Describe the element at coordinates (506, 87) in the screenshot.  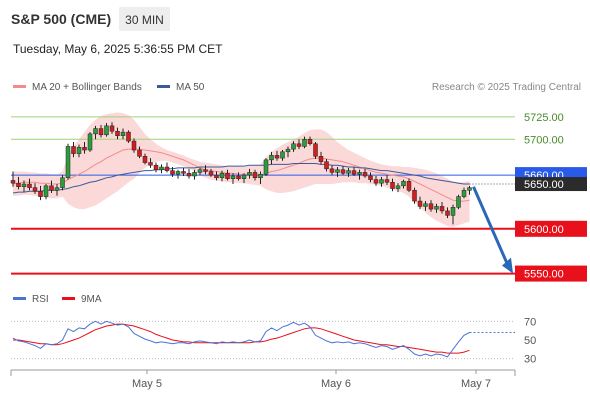
I see `credit-label: Research © 2025 Trading Central` at that location.